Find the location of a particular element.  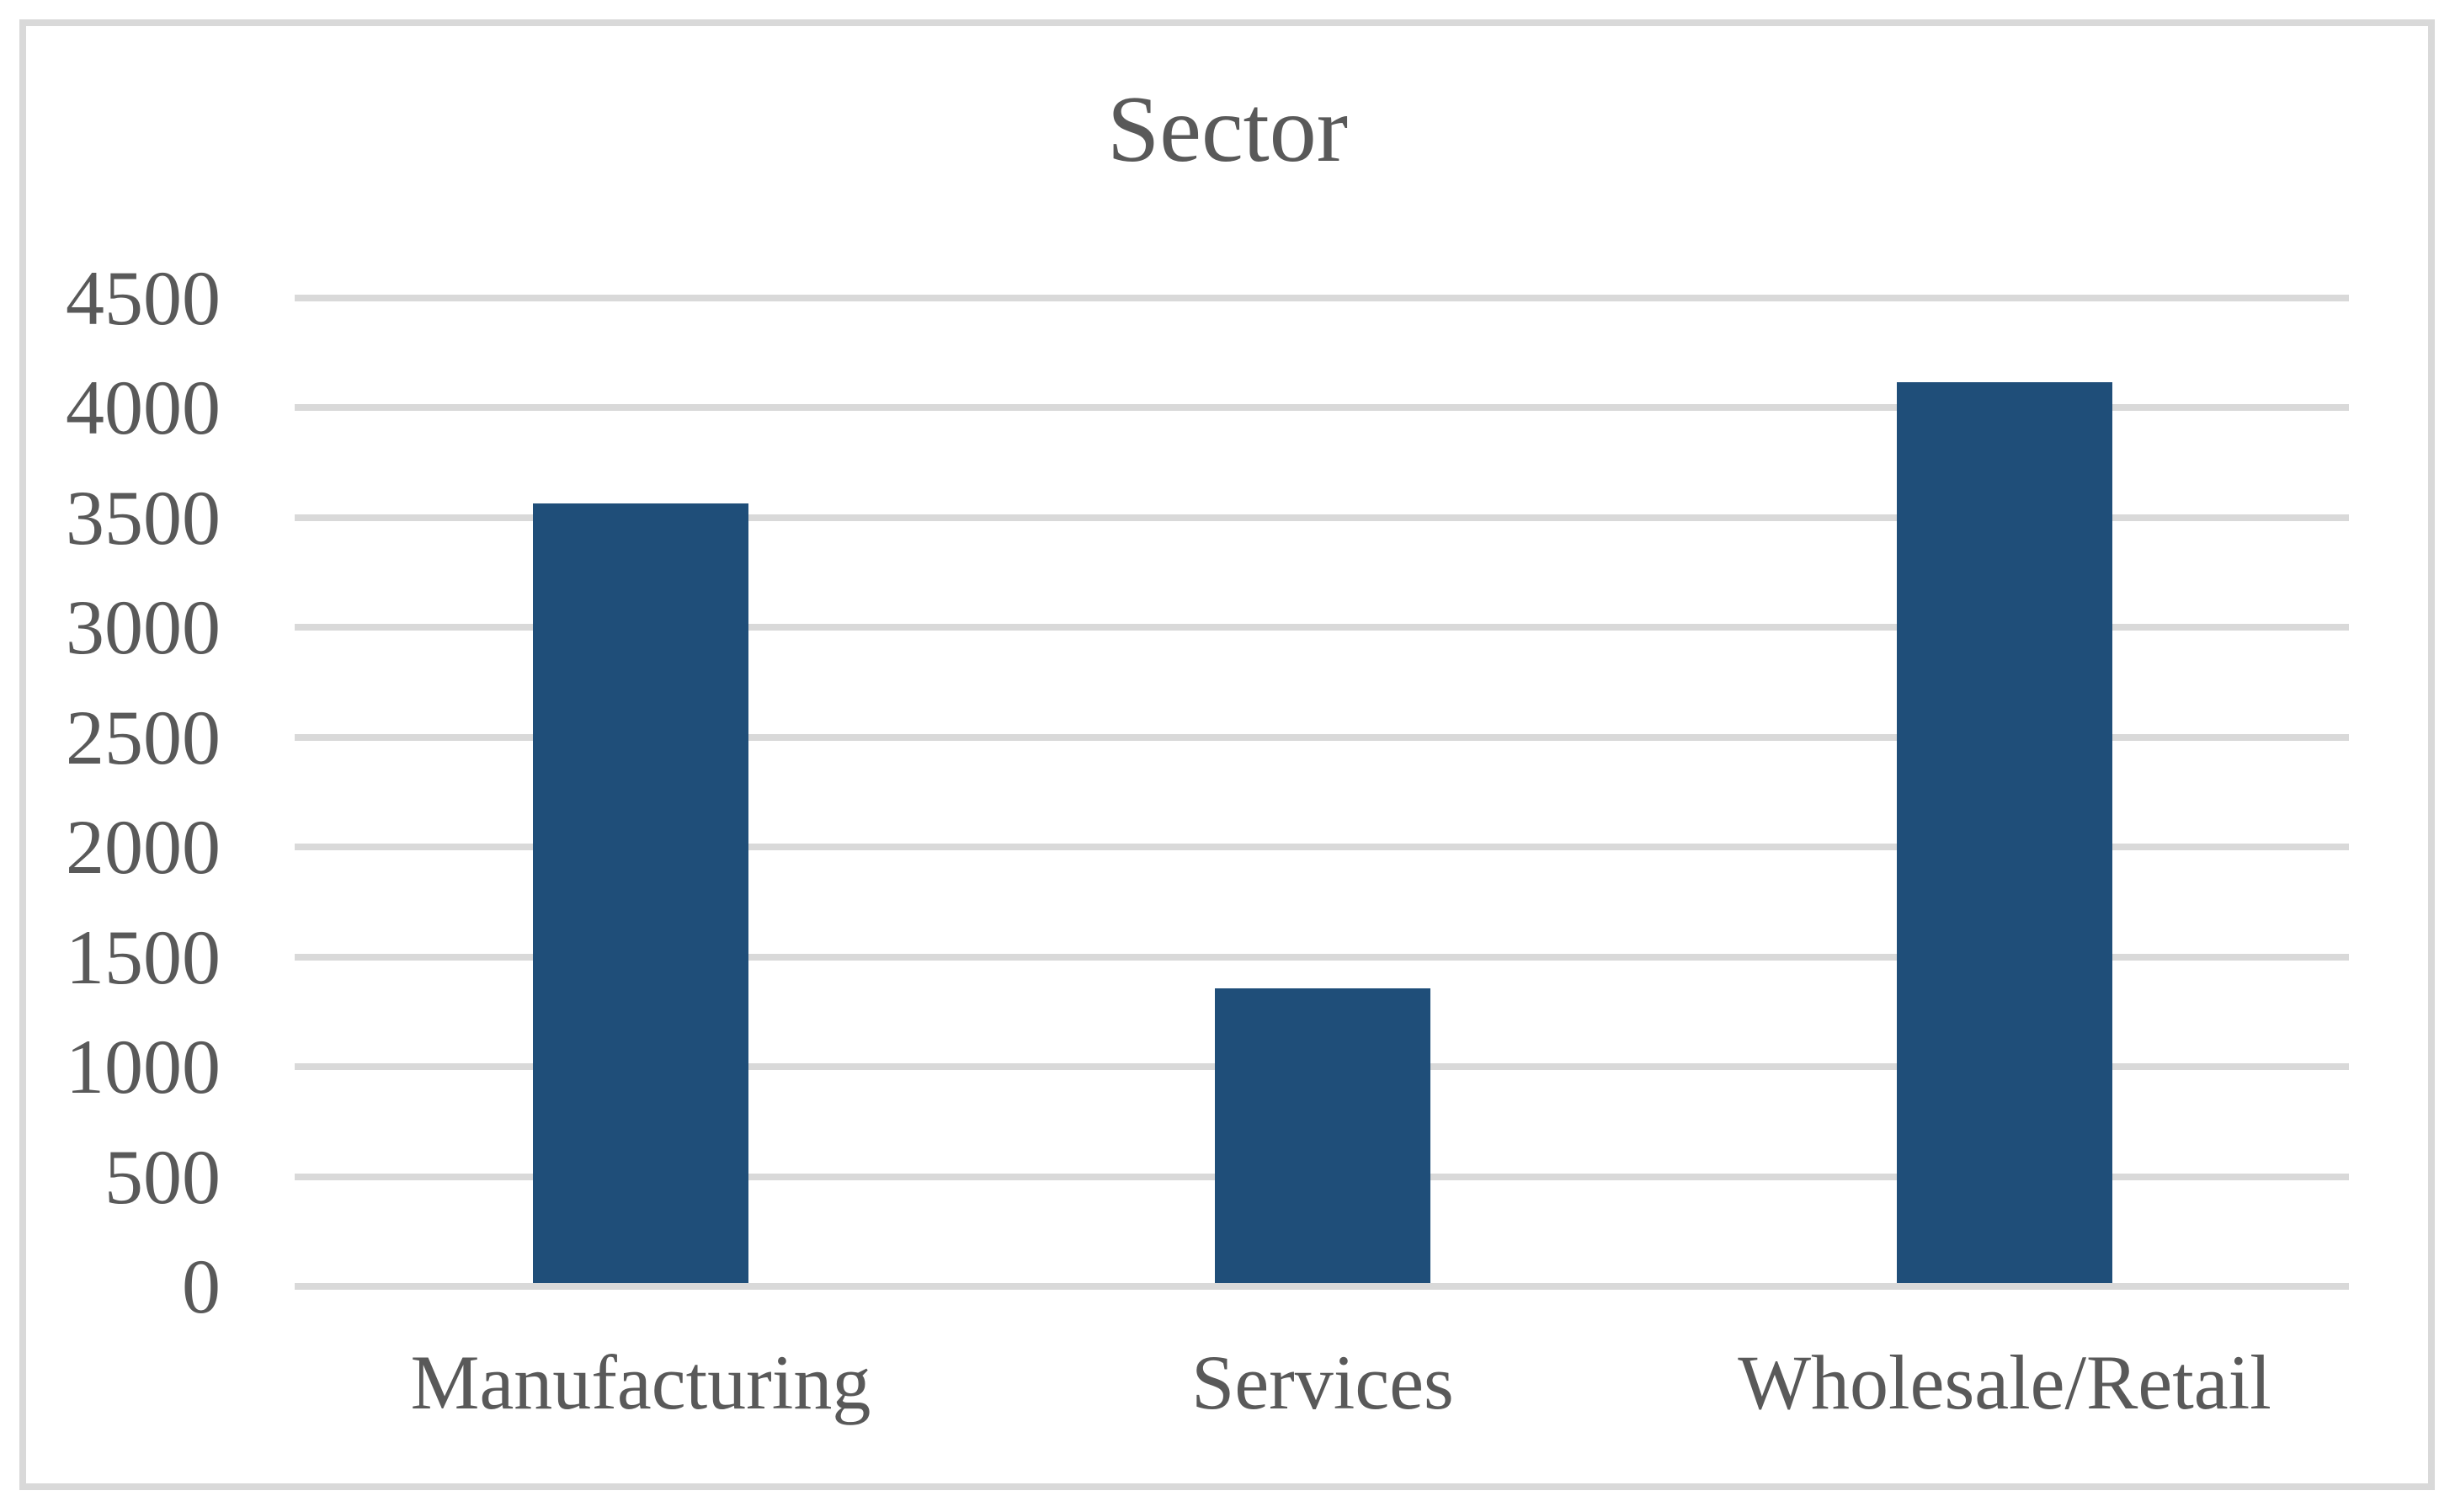

y-axis-tick-label: 4000 is located at coordinates (143, 408).